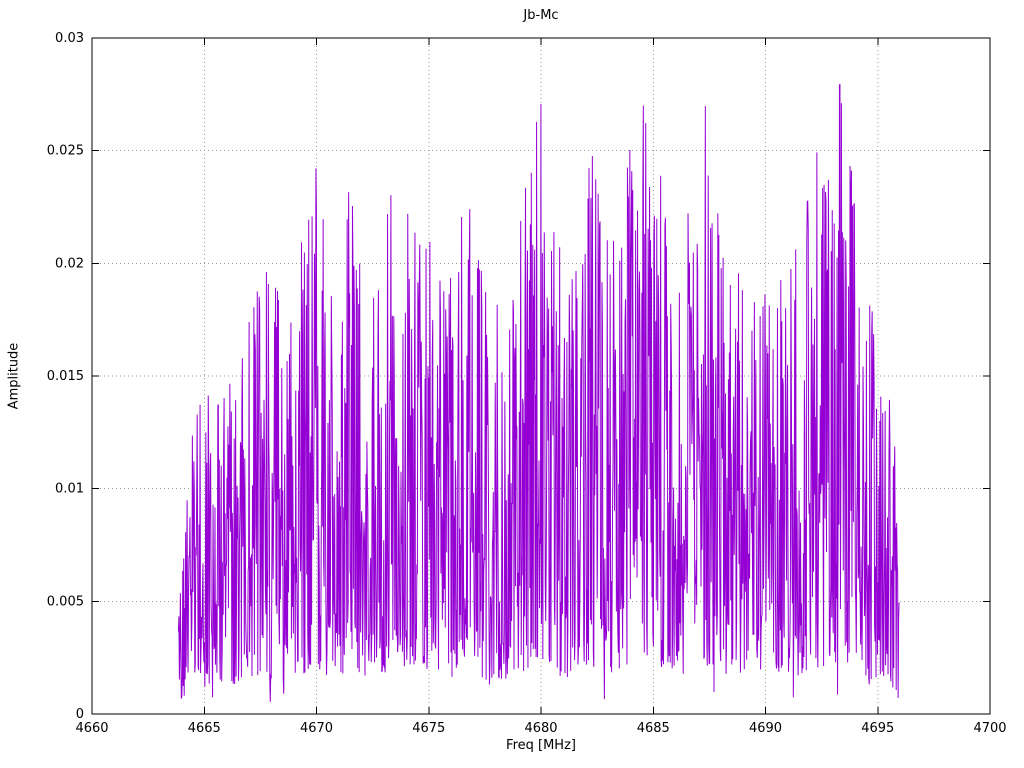  Describe the element at coordinates (428, 728) in the screenshot. I see `svg-text: 4675` at that location.